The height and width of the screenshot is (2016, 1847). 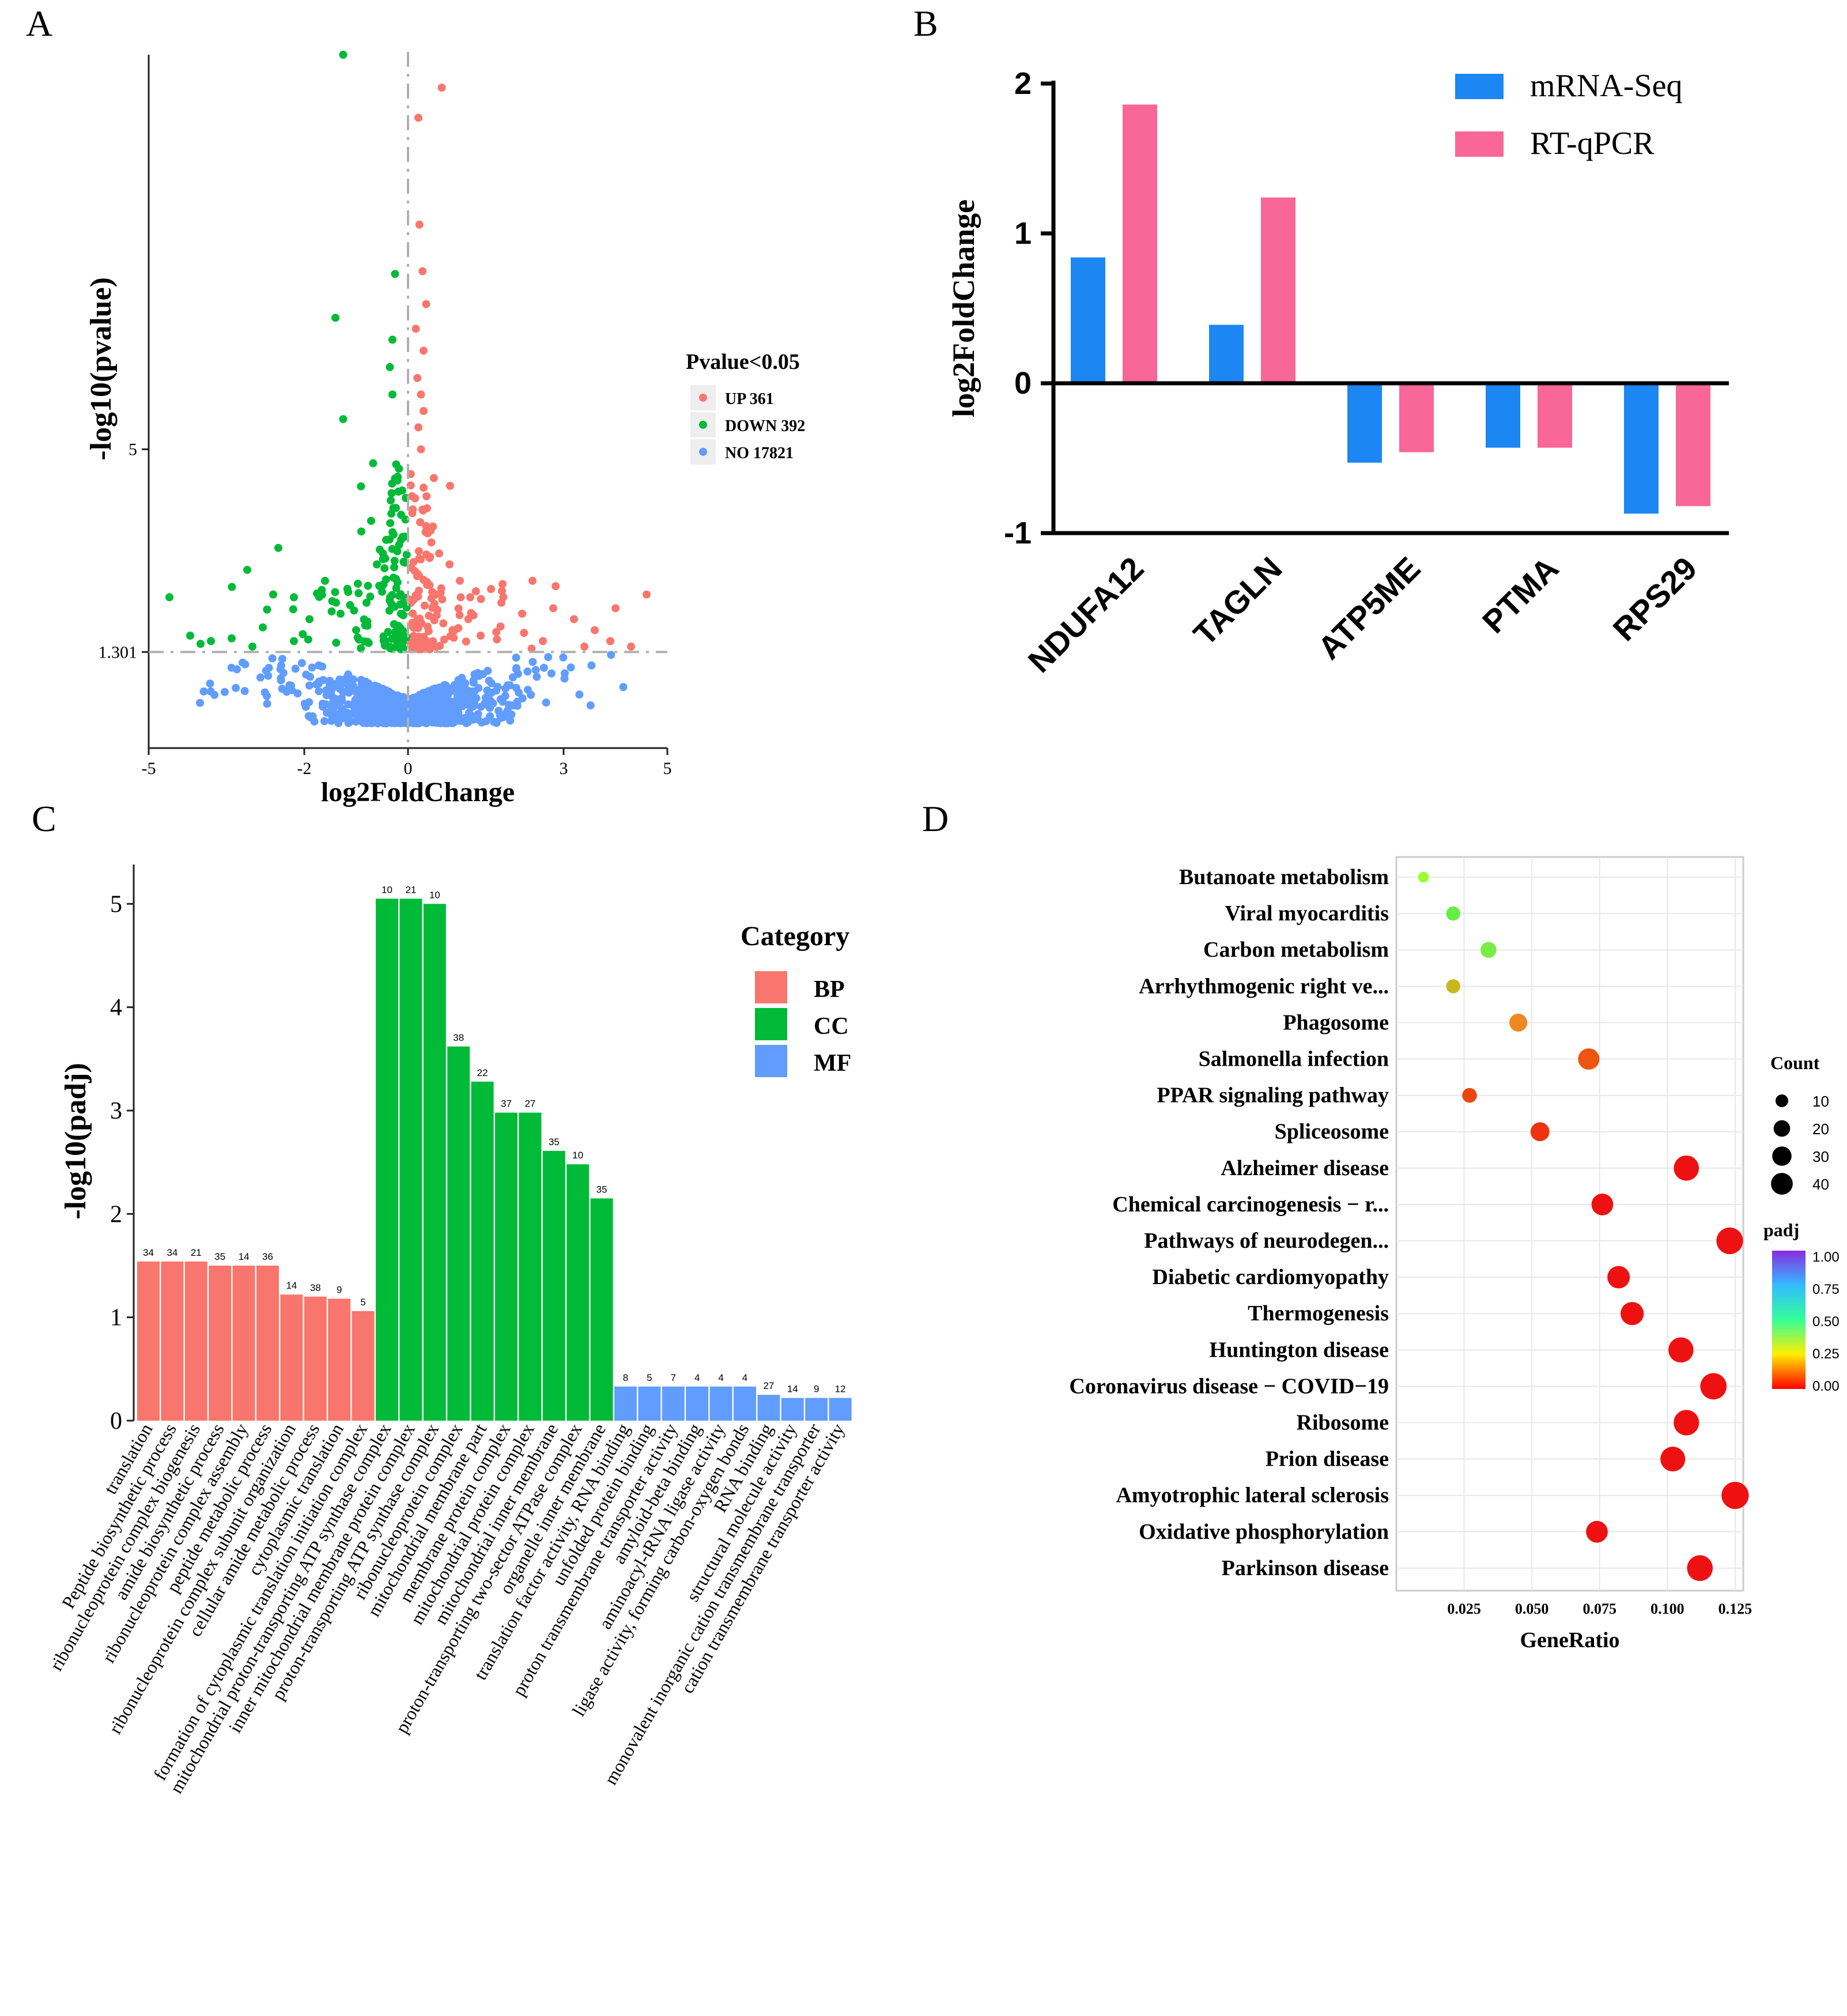 What do you see at coordinates (148, 1253) in the screenshot?
I see `bar-count-label: 34` at bounding box center [148, 1253].